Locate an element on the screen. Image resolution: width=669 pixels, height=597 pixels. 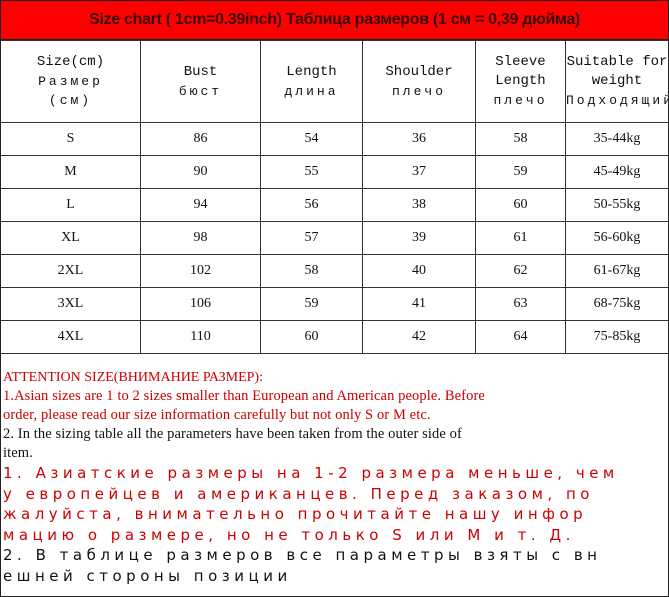
sleeve-cell: 60 is located at coordinates (520, 205).